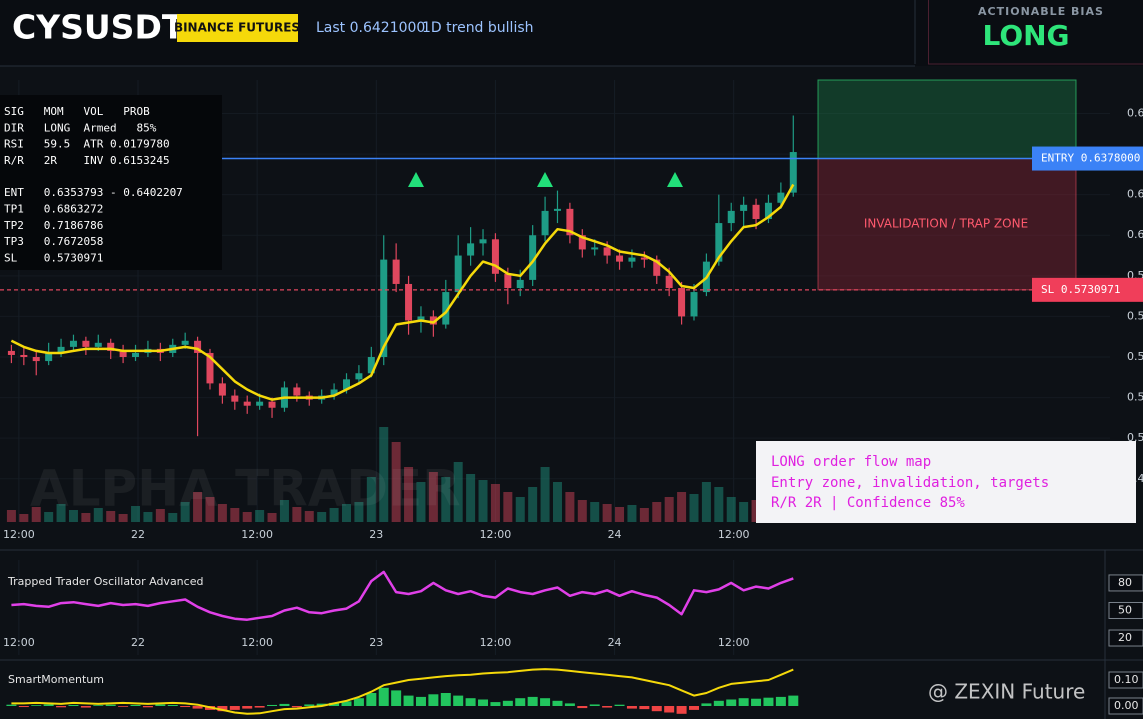 Image resolution: width=1143 pixels, height=719 pixels. I want to click on entry-zone, so click(947, 119).